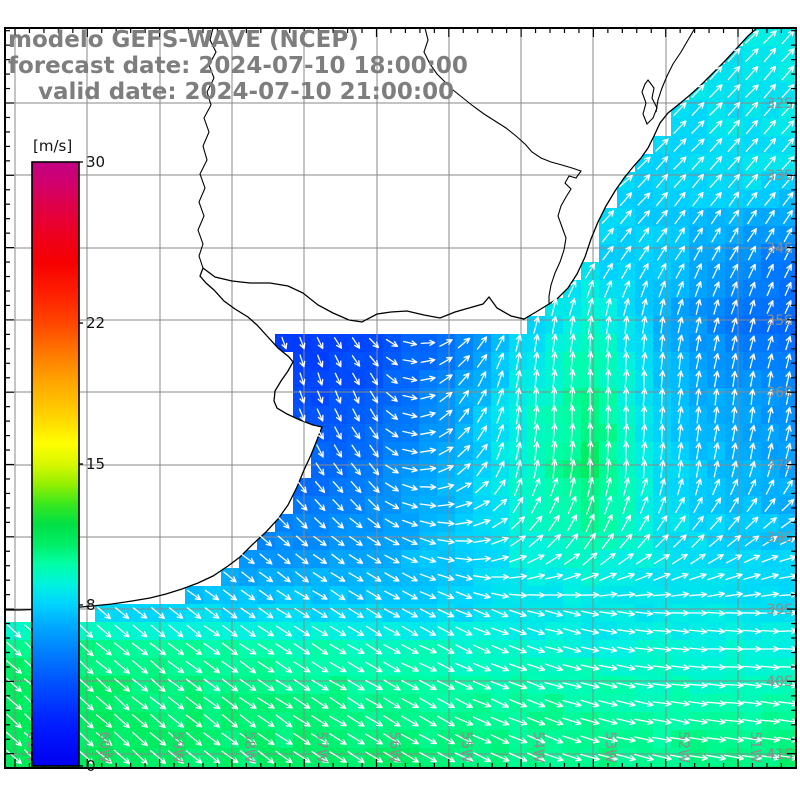 This screenshot has height=800, width=800. Describe the element at coordinates (538, 747) in the screenshot. I see `longitude-label: 54W` at that location.